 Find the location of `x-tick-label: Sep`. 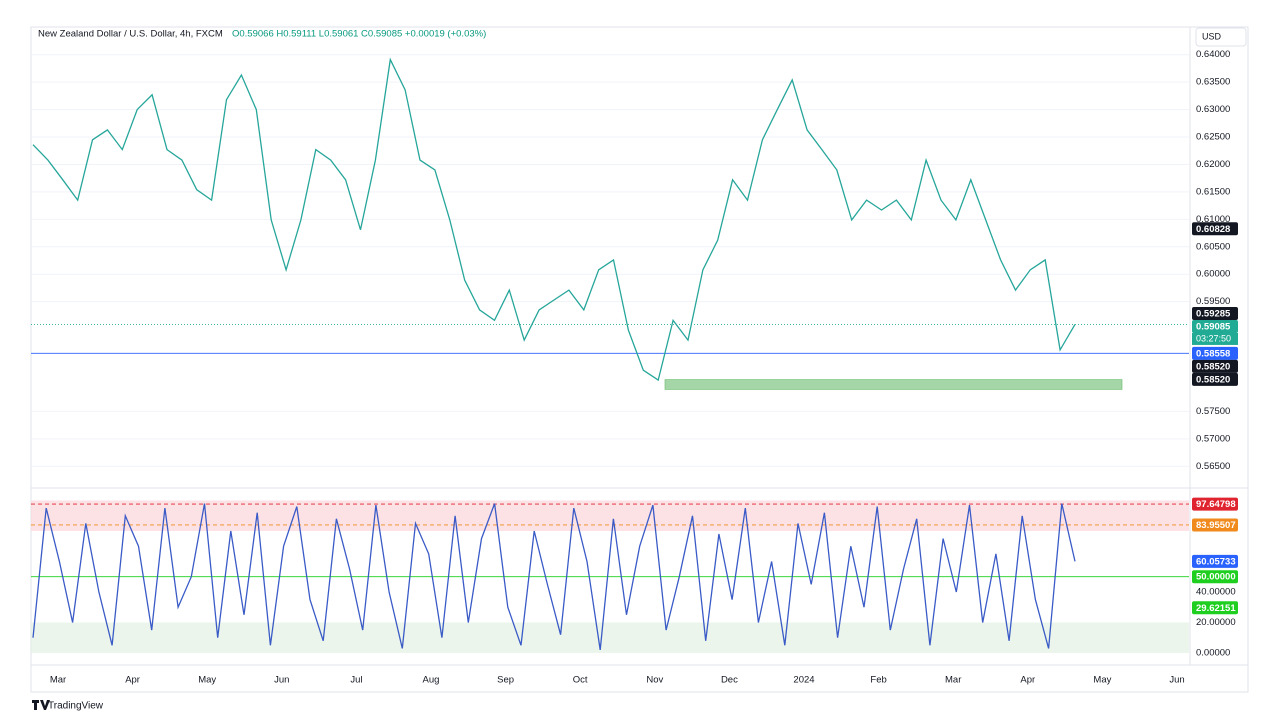

x-tick-label: Sep is located at coordinates (505, 680).